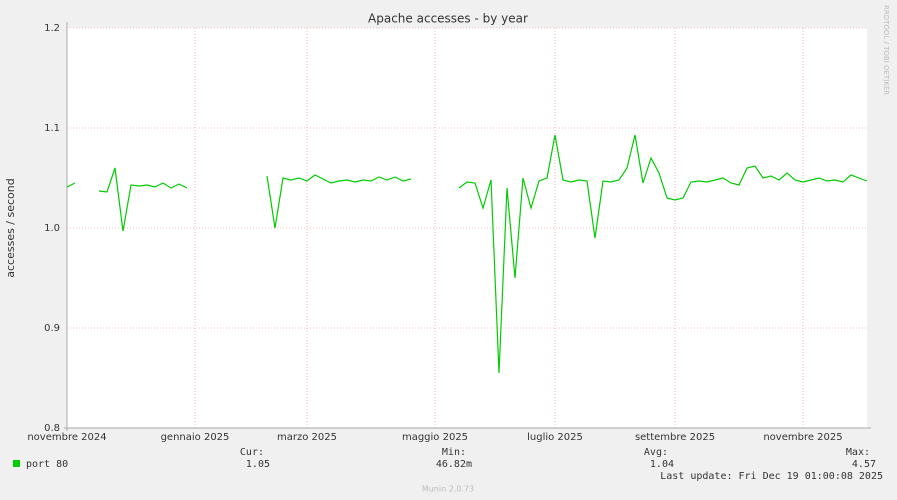 The image size is (897, 500). What do you see at coordinates (52, 28) in the screenshot?
I see `y-tick-label: 1.2` at bounding box center [52, 28].